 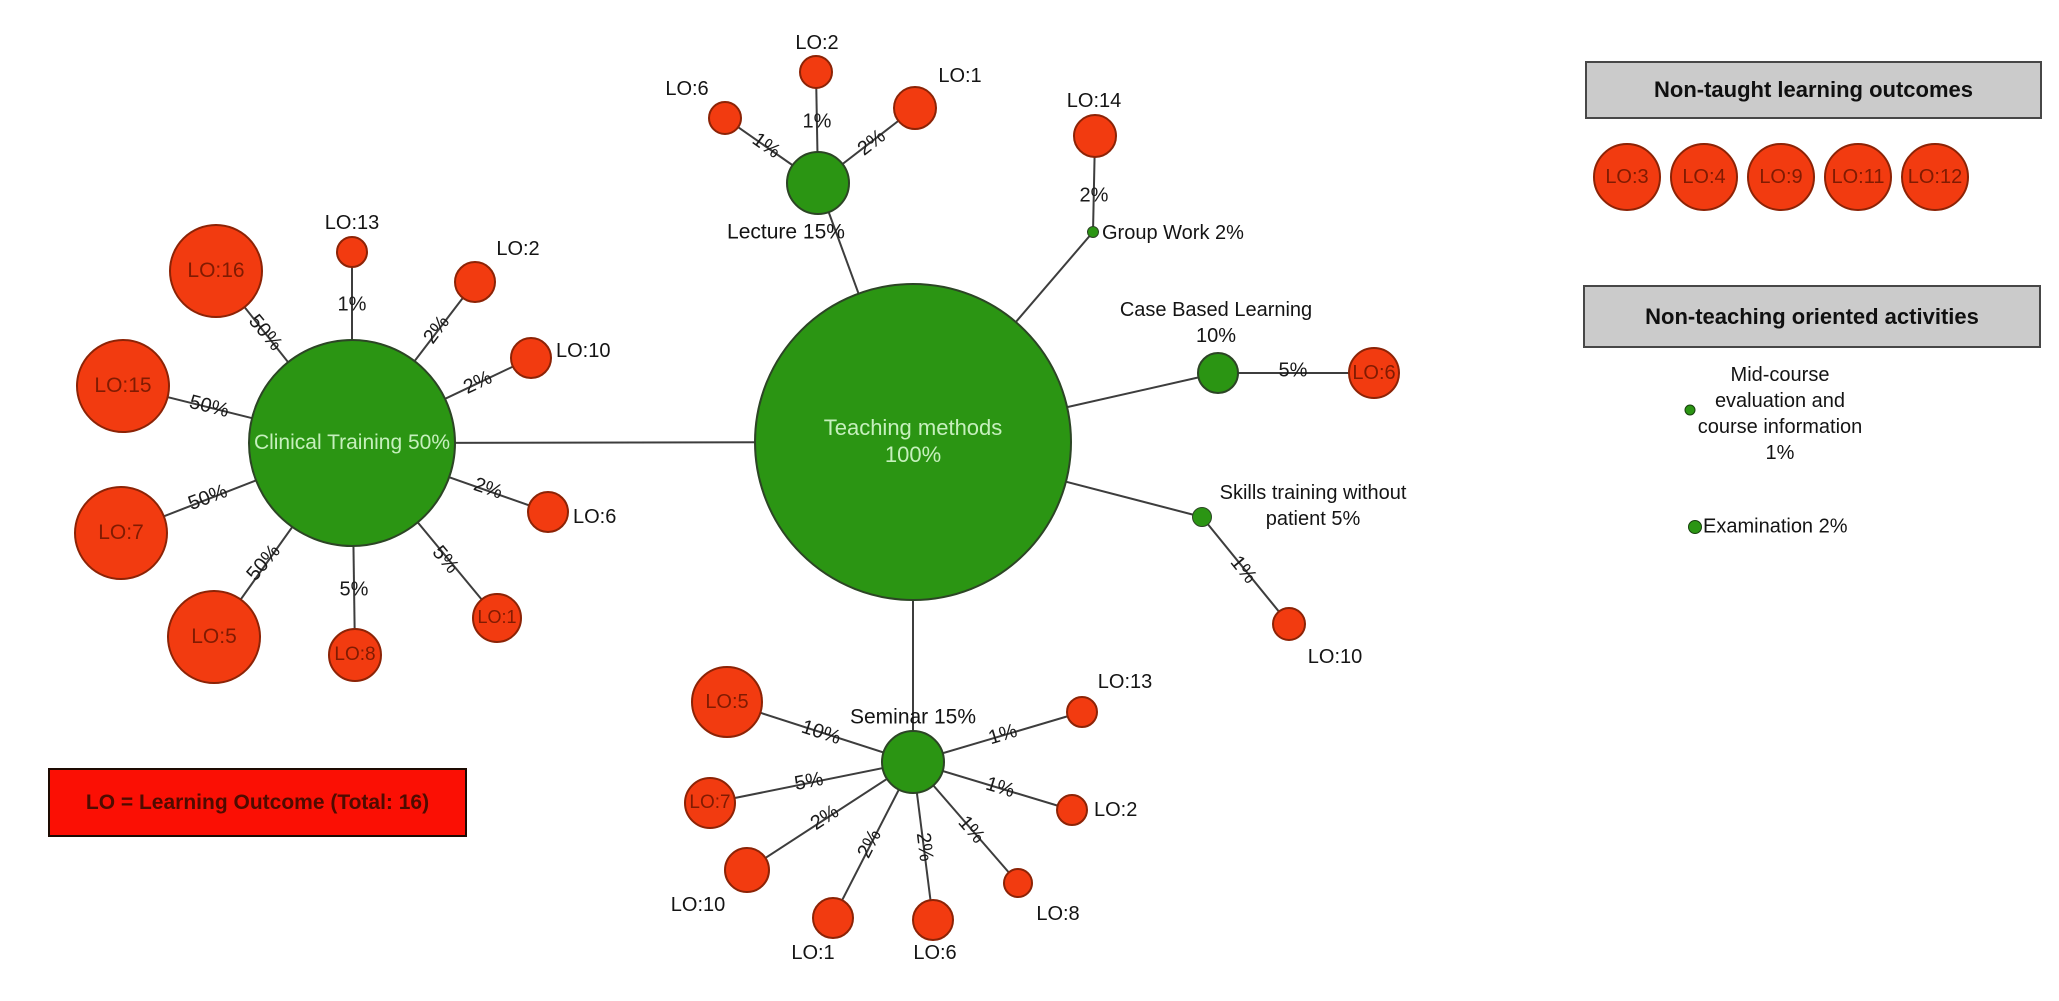 I want to click on node-cl-lo13, so click(x=352, y=252).